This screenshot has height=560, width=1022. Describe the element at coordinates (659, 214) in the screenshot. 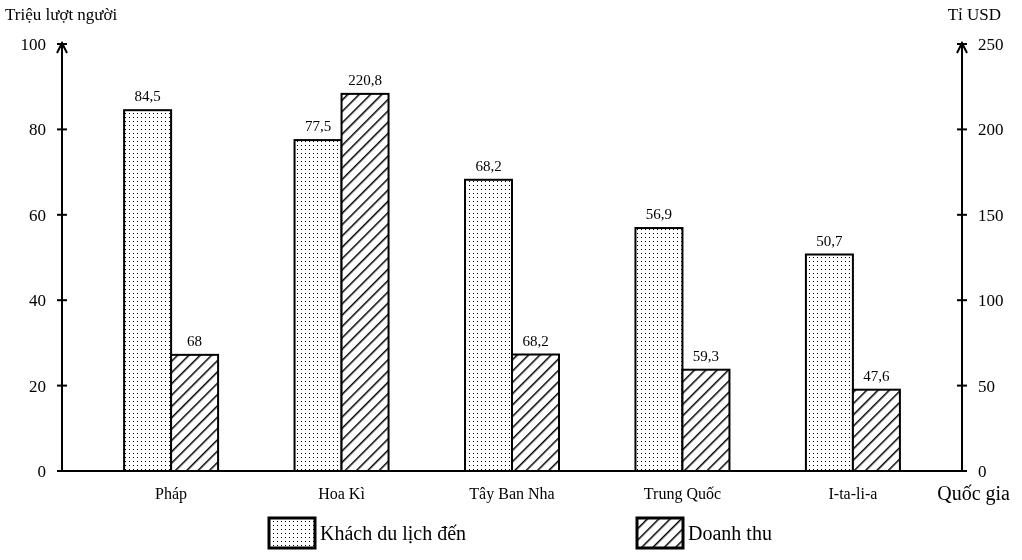

I see `data-label: 56,9` at that location.